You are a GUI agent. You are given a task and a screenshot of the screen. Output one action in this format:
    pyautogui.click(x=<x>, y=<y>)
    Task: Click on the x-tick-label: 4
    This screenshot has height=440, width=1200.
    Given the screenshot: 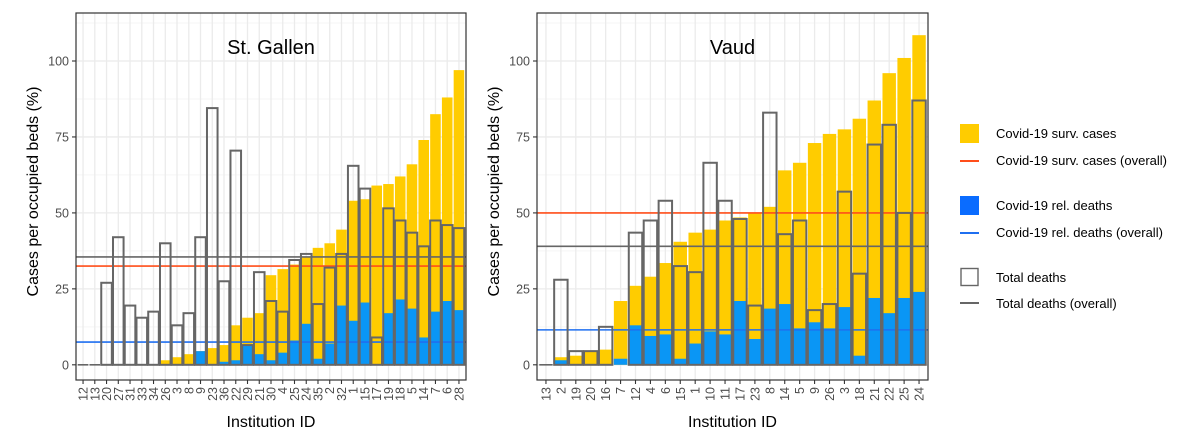 What is the action you would take?
    pyautogui.click(x=651, y=390)
    